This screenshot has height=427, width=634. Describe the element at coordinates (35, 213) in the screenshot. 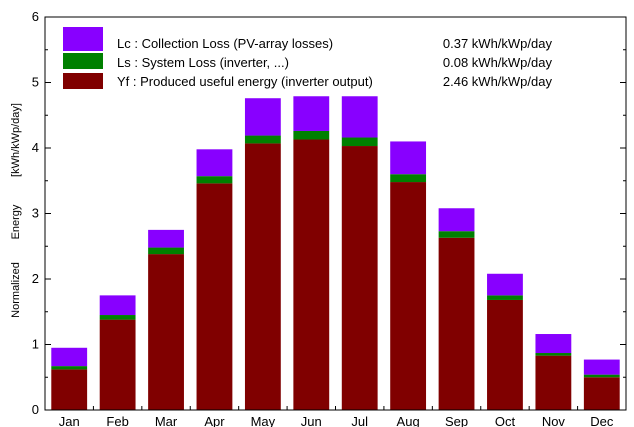

I see `y-tick-label: 3` at that location.